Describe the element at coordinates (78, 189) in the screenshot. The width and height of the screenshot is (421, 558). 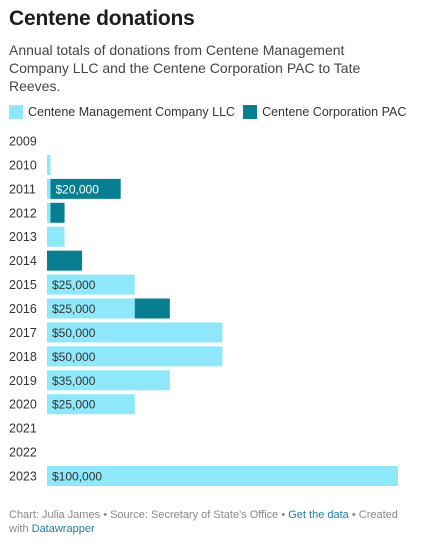
I see `bar-value-label: $20,000` at that location.